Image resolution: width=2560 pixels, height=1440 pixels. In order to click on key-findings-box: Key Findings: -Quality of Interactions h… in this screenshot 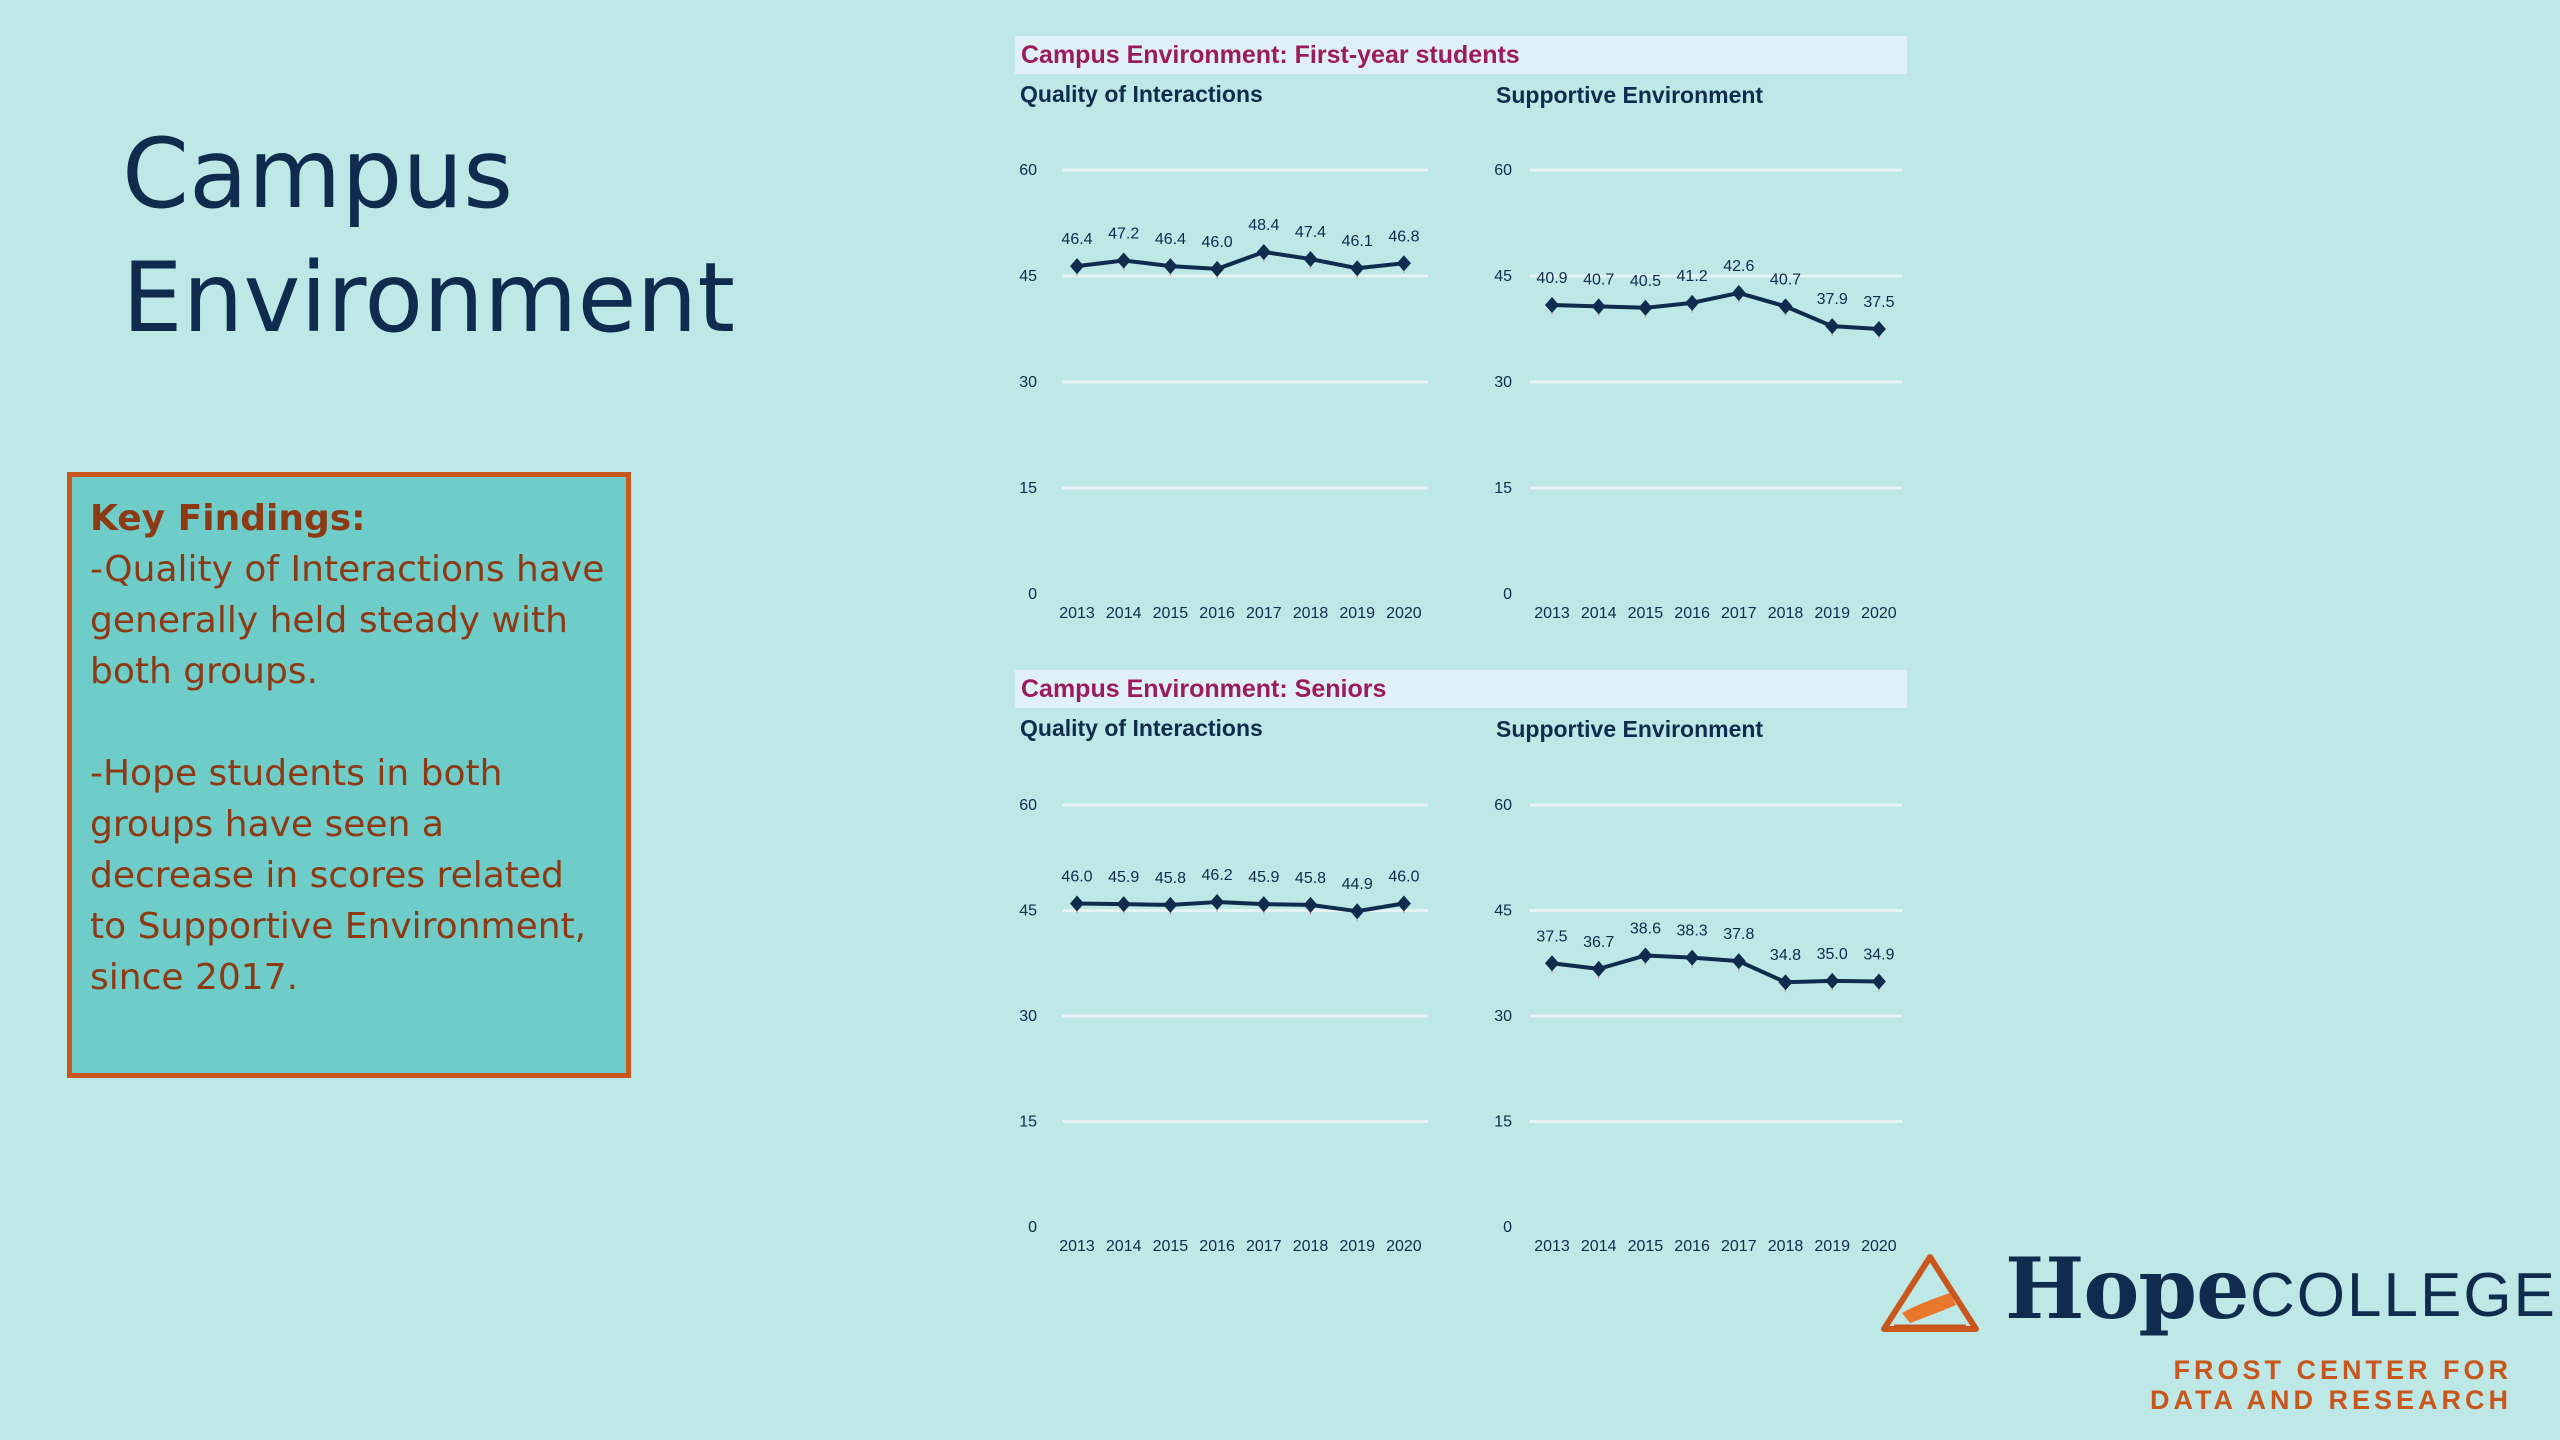, I will do `click(349, 775)`.